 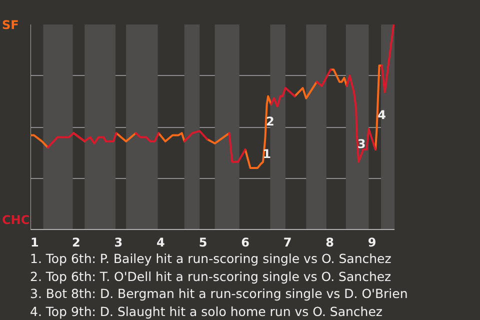 I want to click on text: 2. Top 6th: T. O'Dell hit a run-scoring single vs O. Sanchez, so click(x=211, y=276).